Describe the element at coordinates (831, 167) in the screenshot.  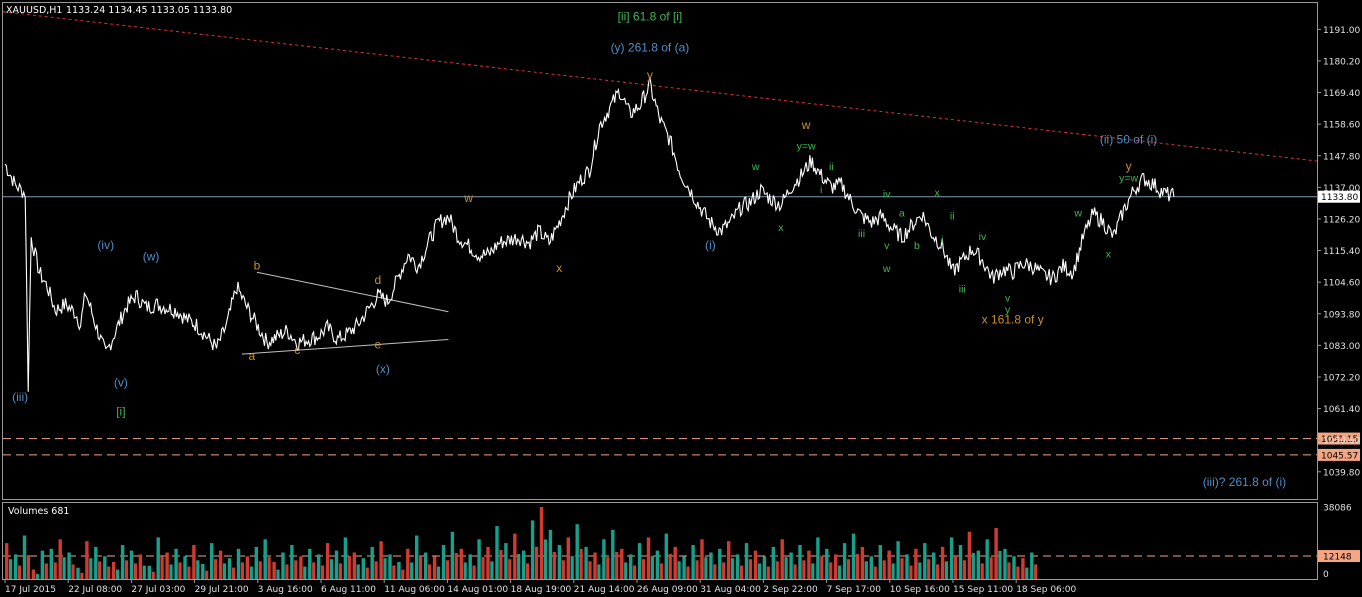
I see `wave-label: ii` at that location.